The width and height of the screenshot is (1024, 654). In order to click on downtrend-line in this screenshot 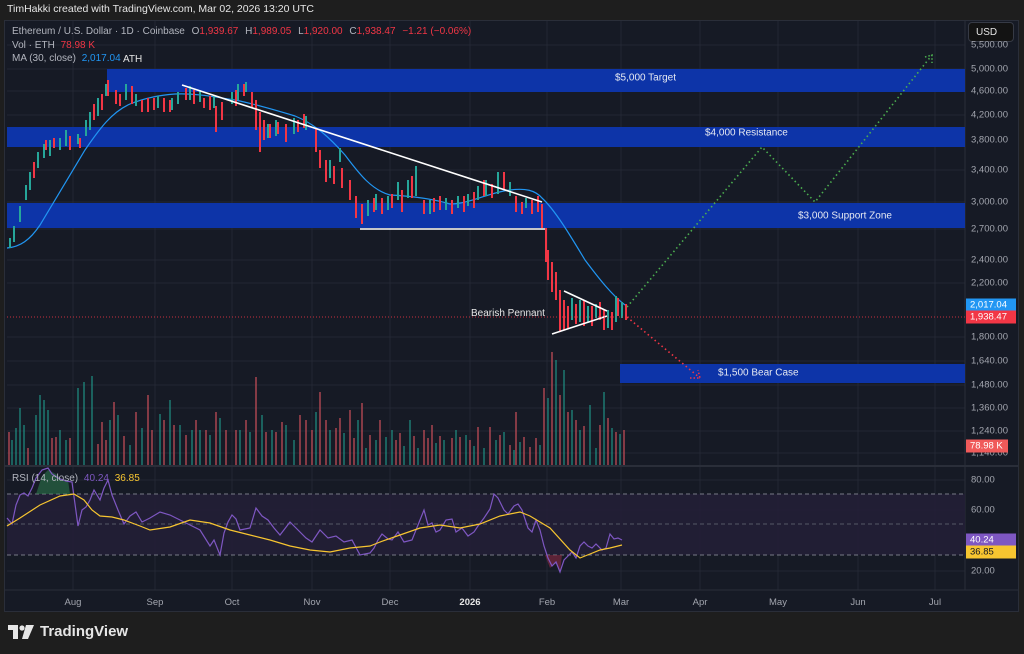, I will do `click(362, 143)`.